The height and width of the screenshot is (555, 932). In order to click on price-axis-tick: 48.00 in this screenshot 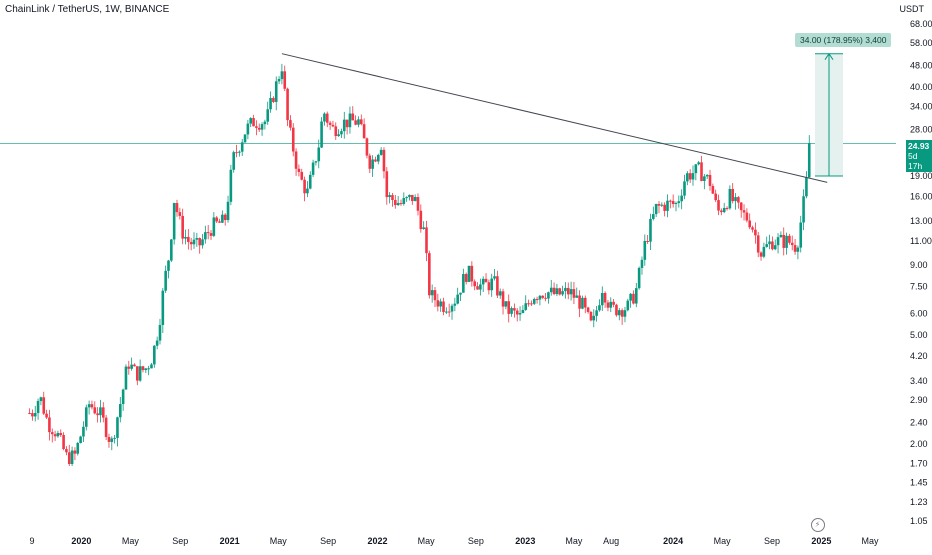, I will do `click(921, 66)`.